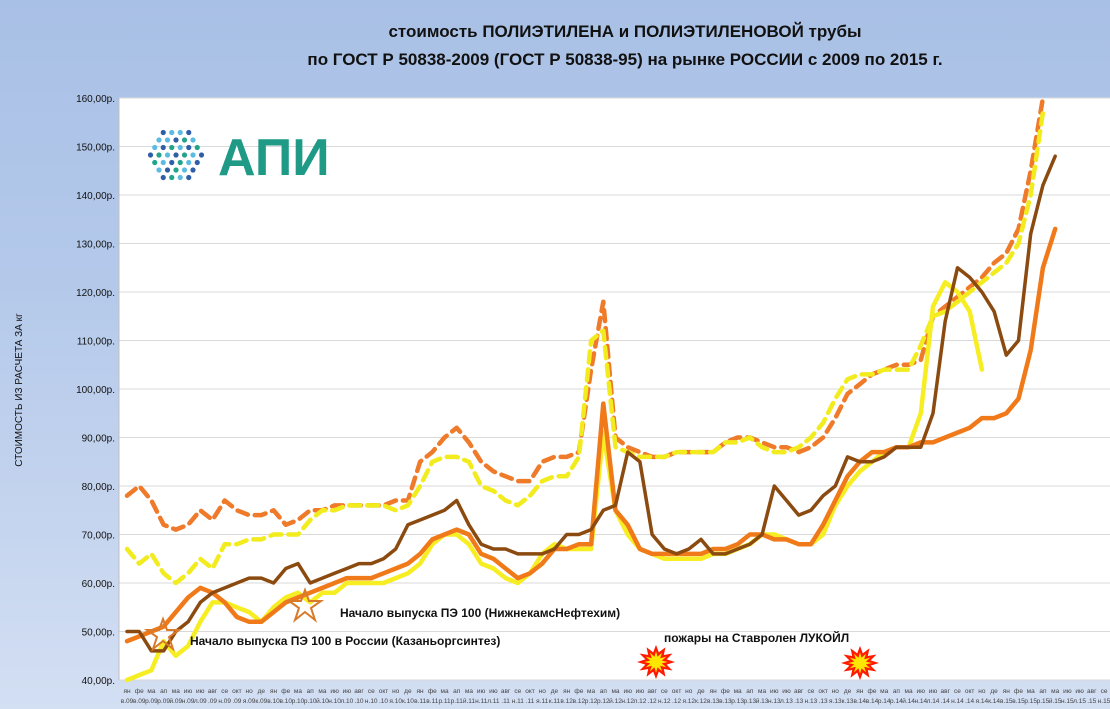 The height and width of the screenshot is (709, 1110). Describe the element at coordinates (1091, 701) in the screenshot. I see `x-tick-label: .15` at that location.